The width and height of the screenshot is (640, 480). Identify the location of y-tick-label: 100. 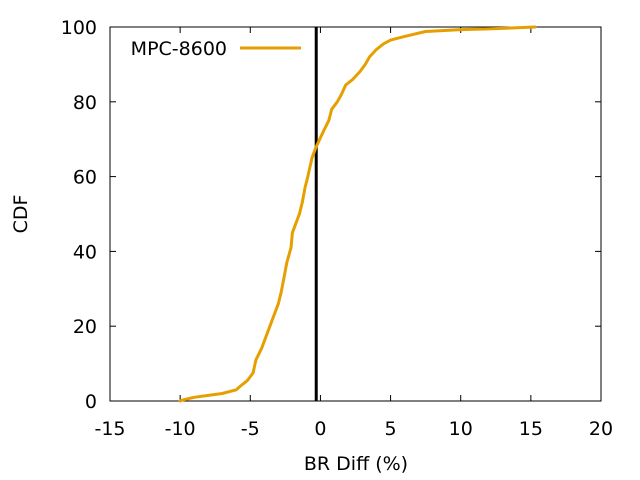
(79, 28).